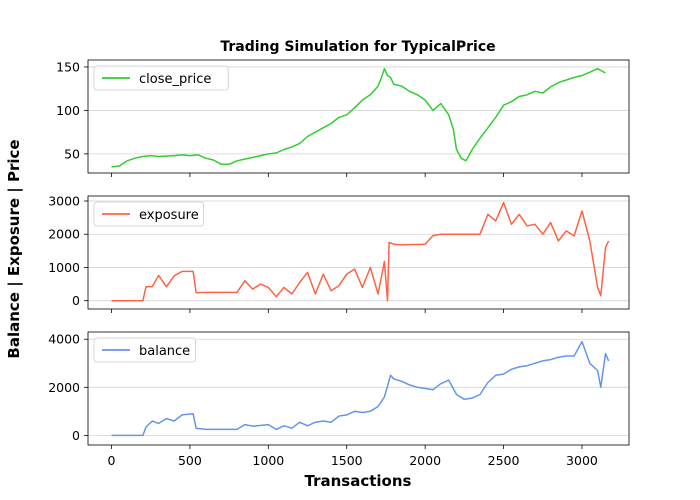 The image size is (700, 500). I want to click on y-tick-label: 150, so click(68, 66).